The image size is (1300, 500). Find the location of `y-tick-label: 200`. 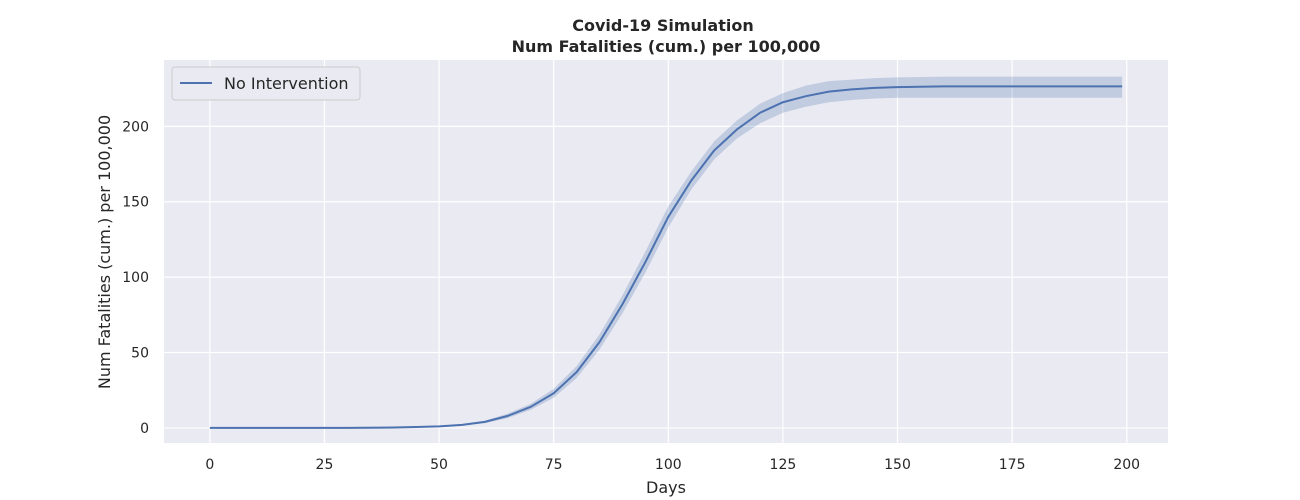

y-tick-label: 200 is located at coordinates (135, 127).